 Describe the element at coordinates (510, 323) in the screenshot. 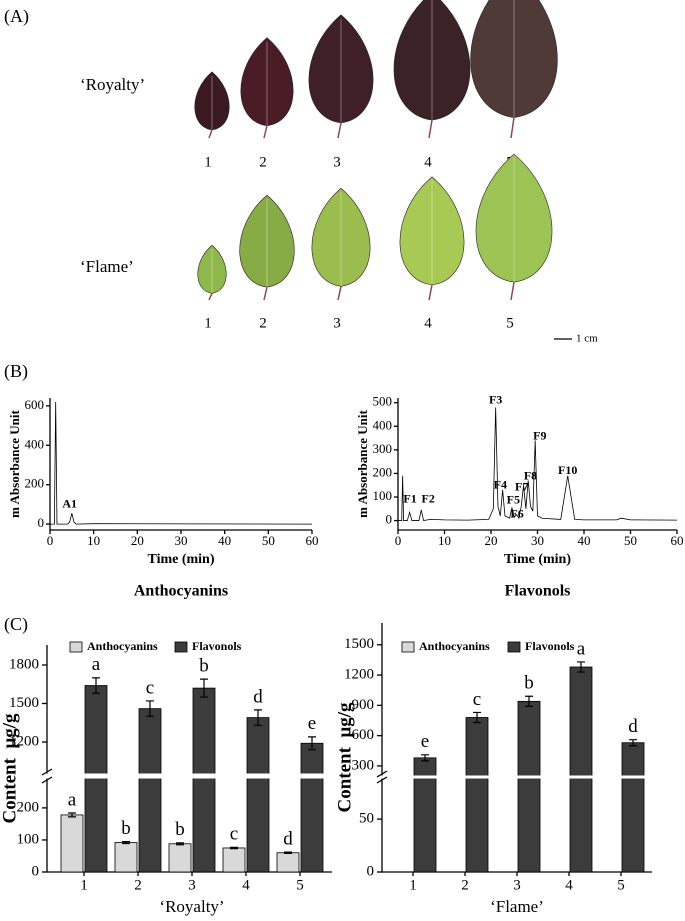

I see `stage-label: 5` at that location.